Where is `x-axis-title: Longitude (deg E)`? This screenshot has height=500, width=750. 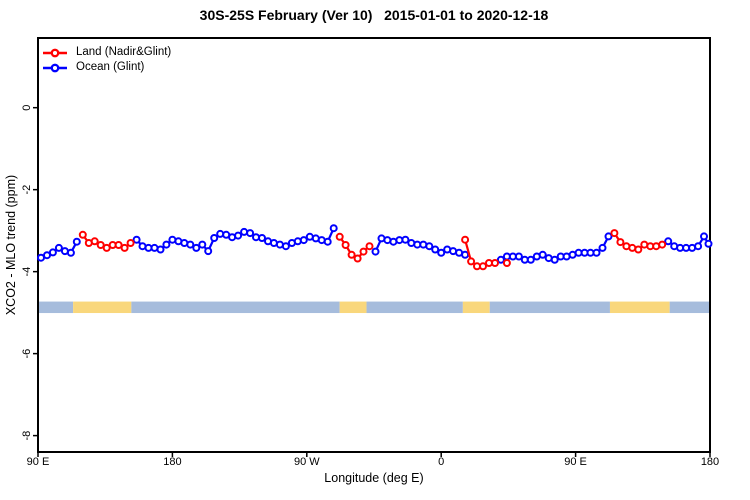 x-axis-title: Longitude (deg E) is located at coordinates (374, 478).